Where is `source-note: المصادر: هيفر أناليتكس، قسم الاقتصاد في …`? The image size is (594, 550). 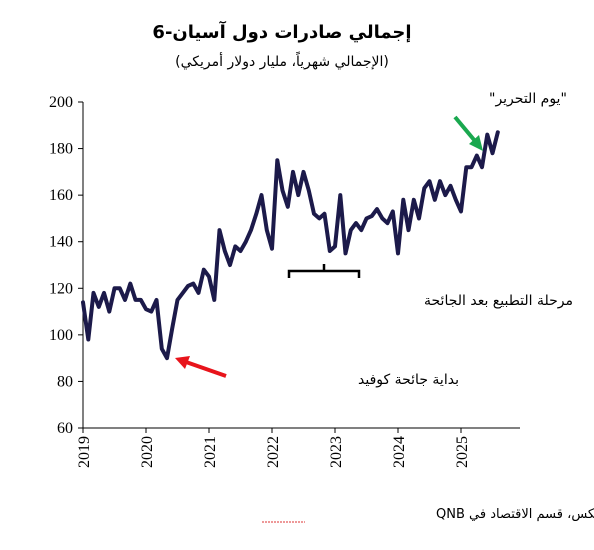
source-note: المصادر: هيفر أناليتكس، قسم الاقتصاد في … is located at coordinates (515, 513).